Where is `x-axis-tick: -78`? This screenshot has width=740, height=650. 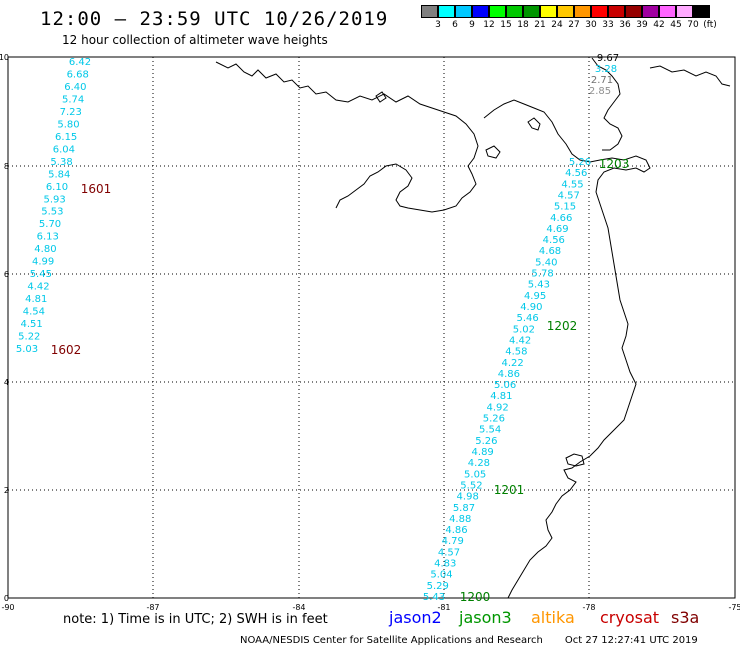 x-axis-tick: -78 is located at coordinates (588, 607).